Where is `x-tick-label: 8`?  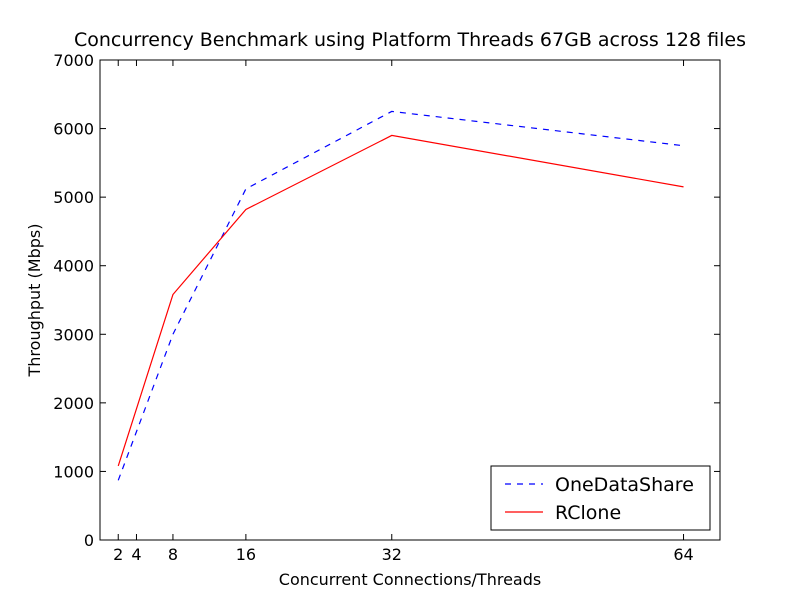
x-tick-label: 8 is located at coordinates (173, 554).